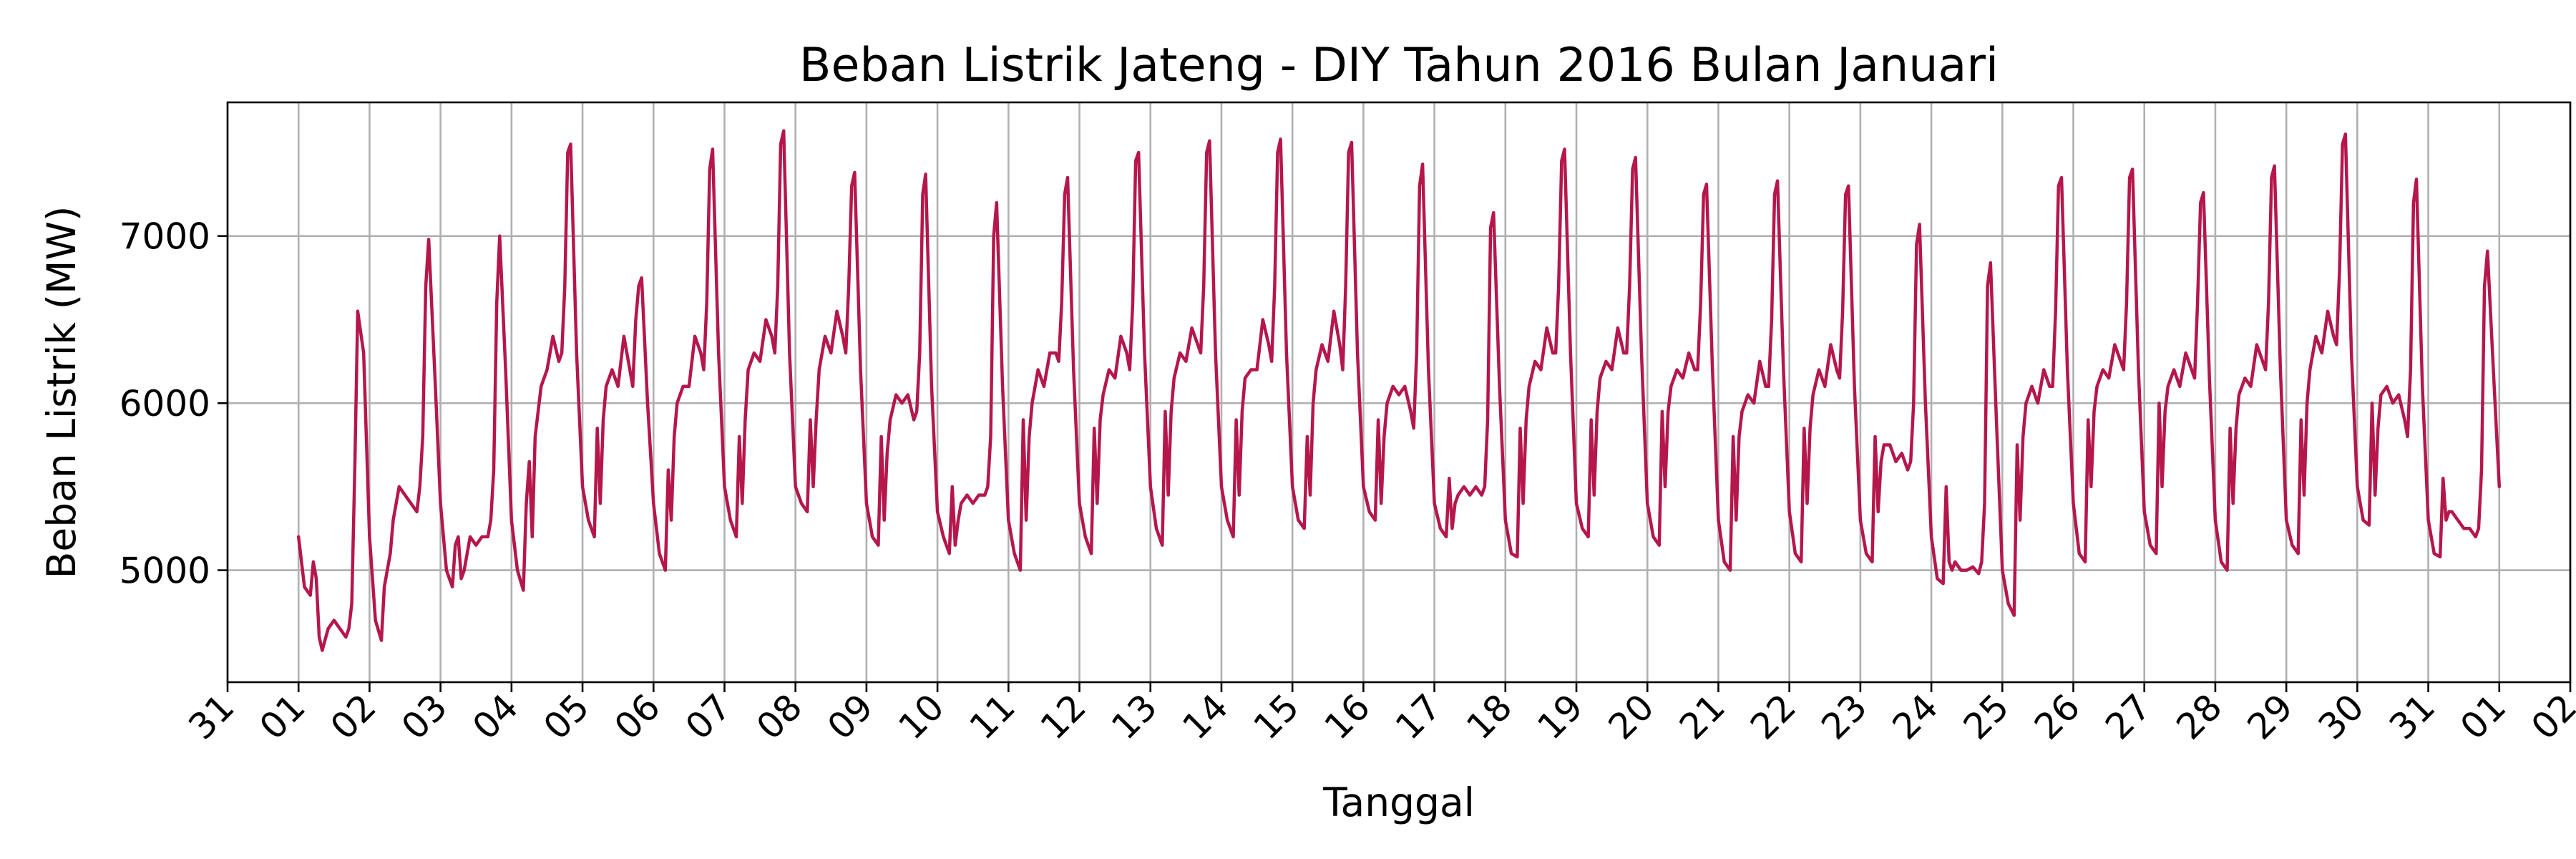 Image resolution: width=2576 pixels, height=859 pixels. Describe the element at coordinates (1702, 716) in the screenshot. I see `x-tick-label: 21` at that location.